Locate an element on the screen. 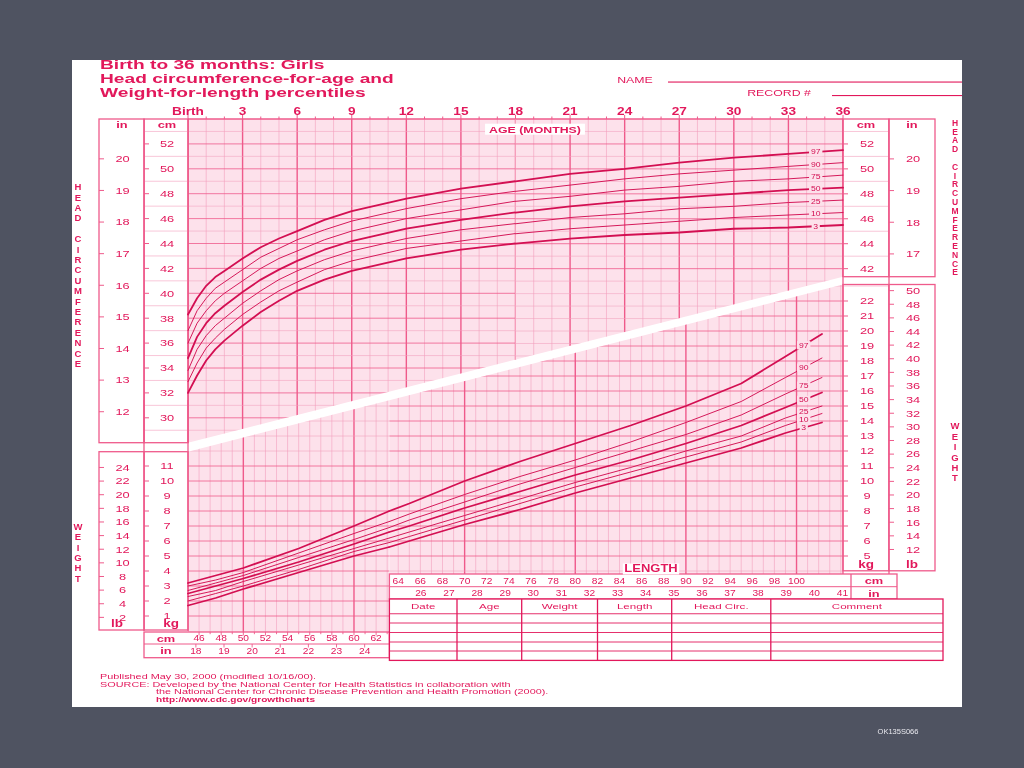 The height and width of the screenshot is (768, 1024). x-tick-label: 21 is located at coordinates (570, 111).